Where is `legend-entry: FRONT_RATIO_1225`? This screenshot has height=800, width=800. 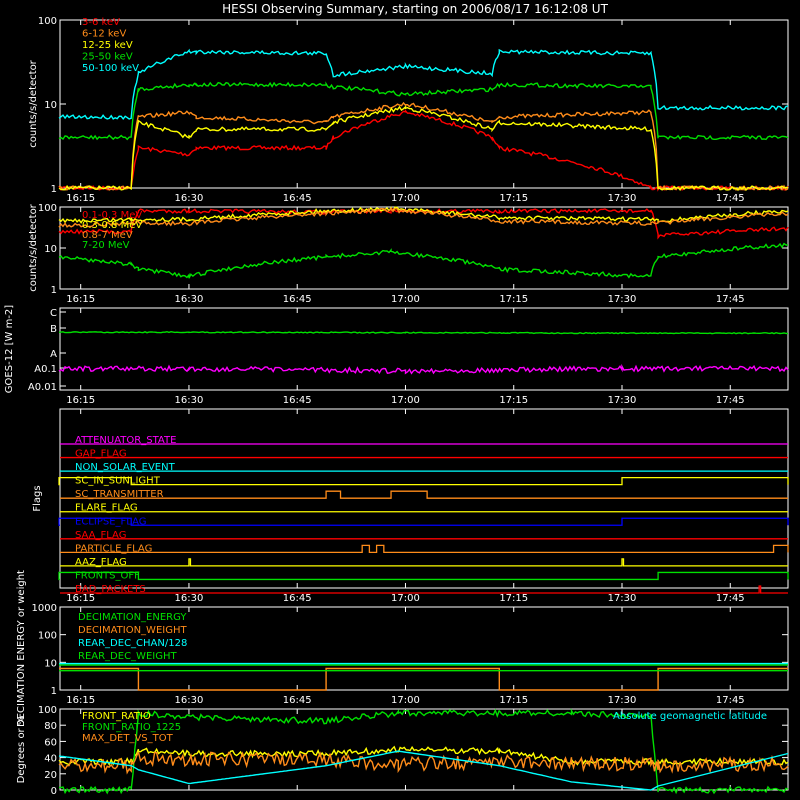
legend-entry: FRONT_RATIO_1225 is located at coordinates (131, 727).